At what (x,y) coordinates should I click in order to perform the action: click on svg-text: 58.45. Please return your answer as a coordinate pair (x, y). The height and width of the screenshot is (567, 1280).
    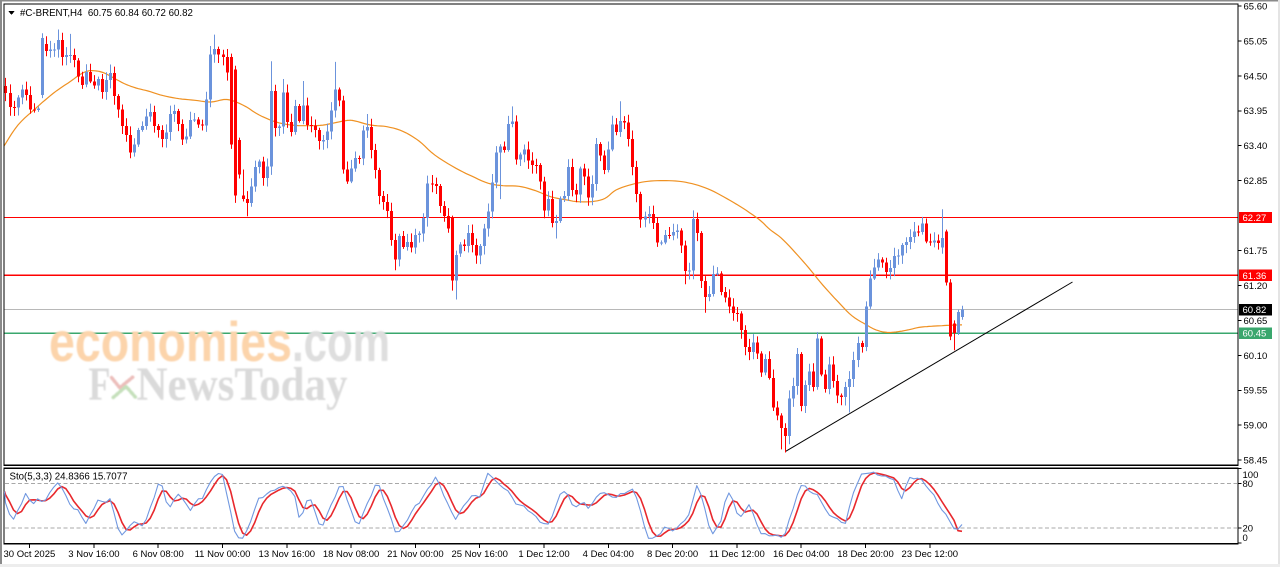
    Looking at the image, I should click on (1256, 461).